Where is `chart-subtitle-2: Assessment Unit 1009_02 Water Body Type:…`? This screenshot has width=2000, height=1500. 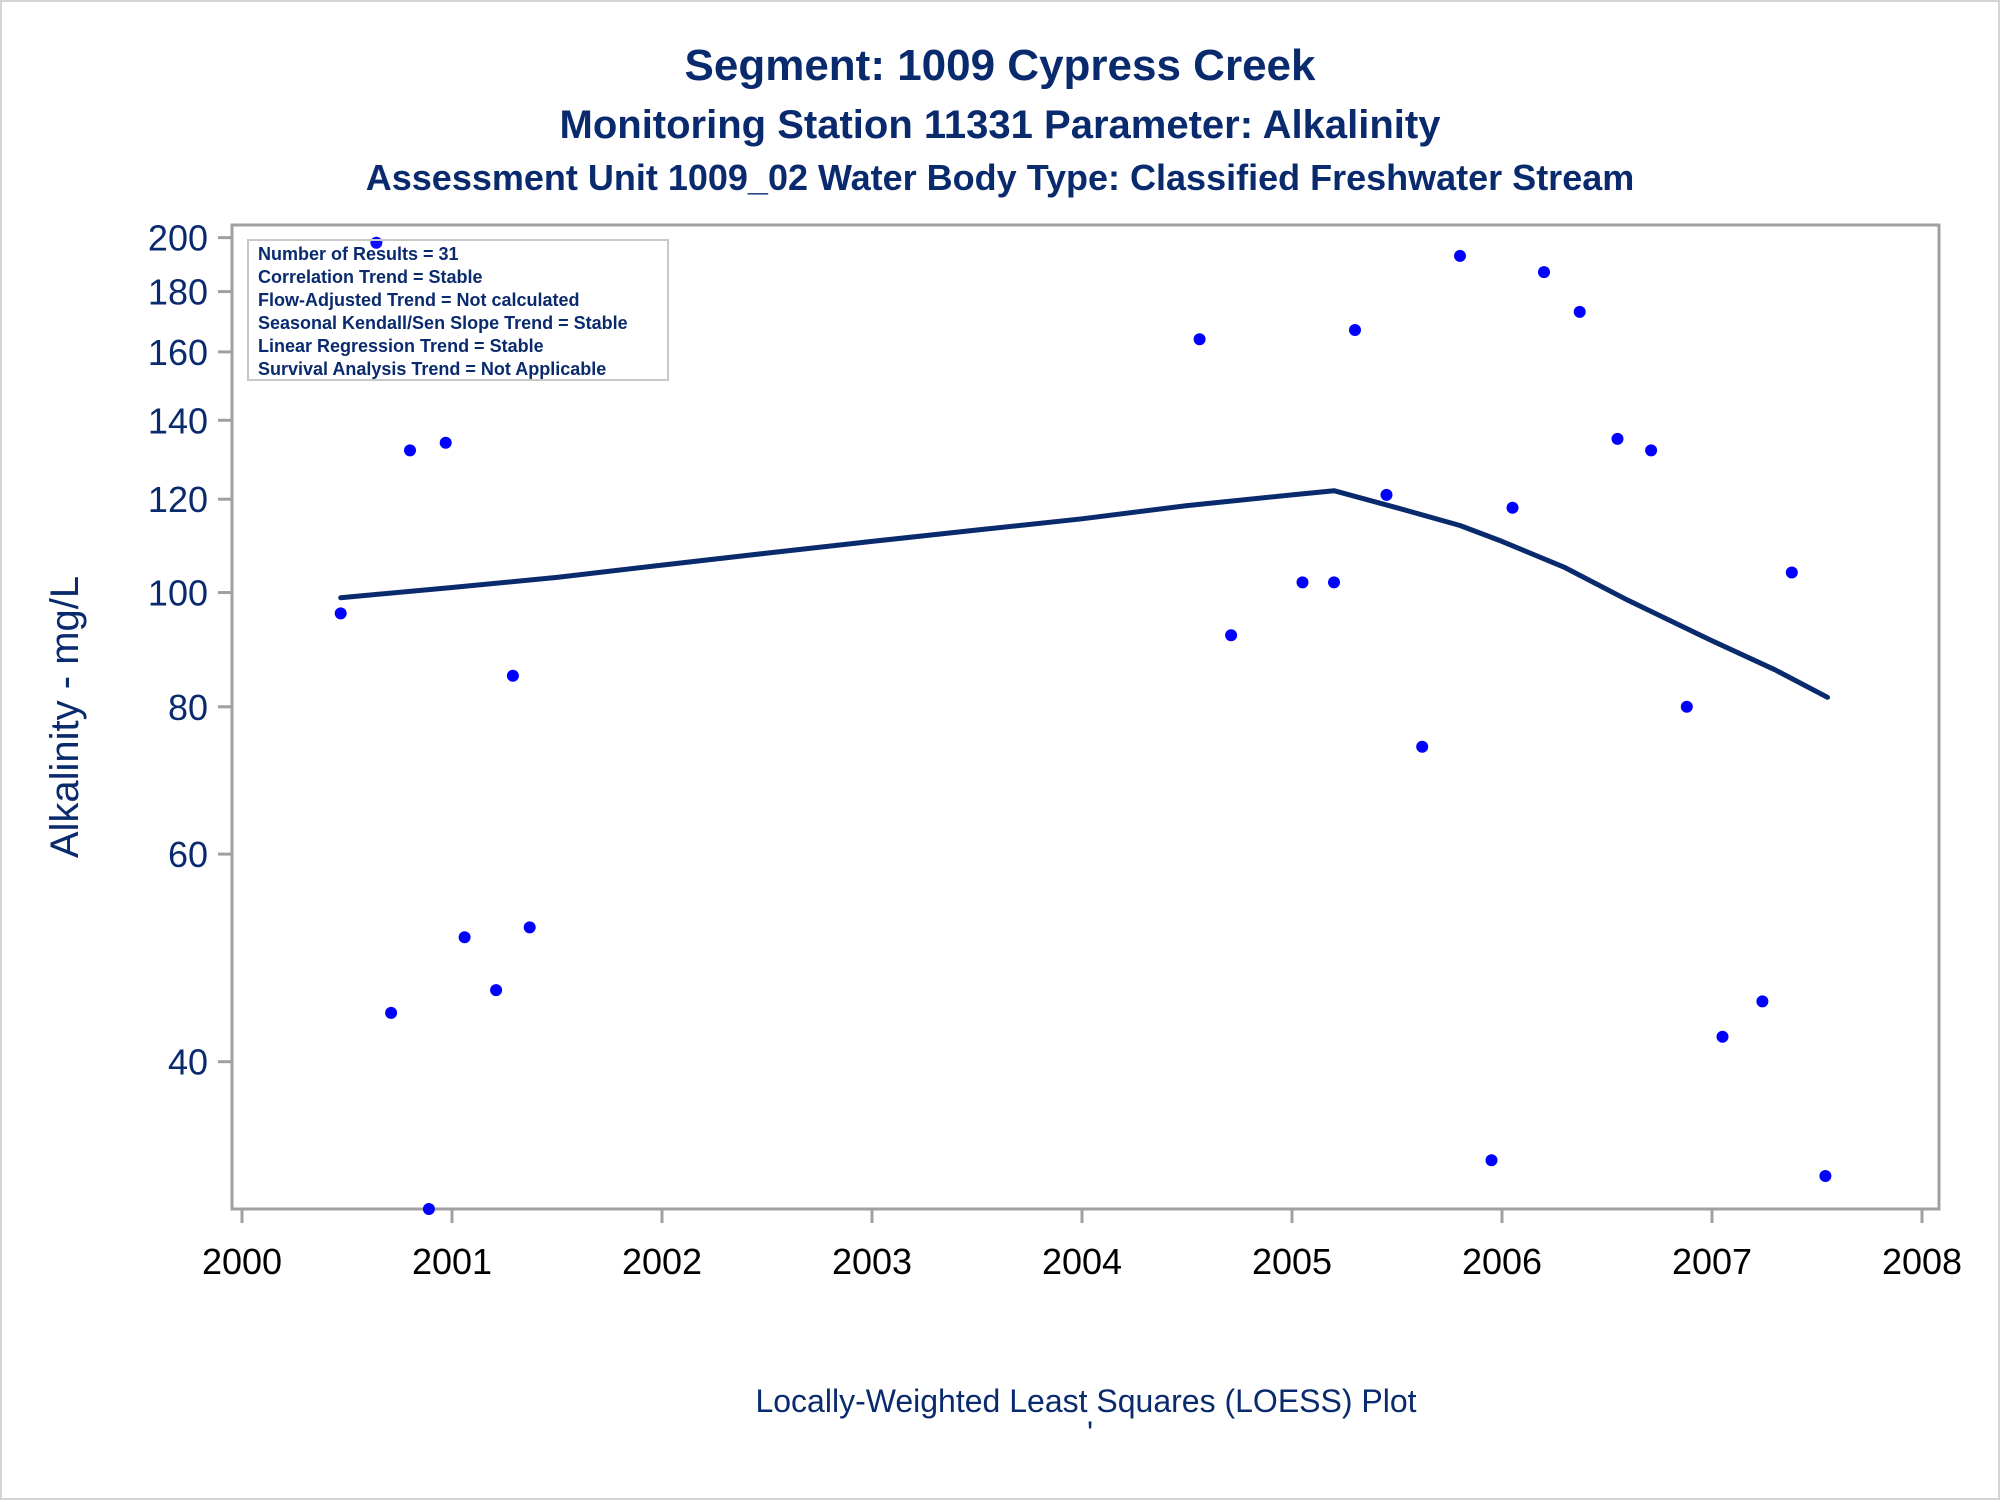
chart-subtitle-2: Assessment Unit 1009_02 Water Body Type:… is located at coordinates (1000, 177).